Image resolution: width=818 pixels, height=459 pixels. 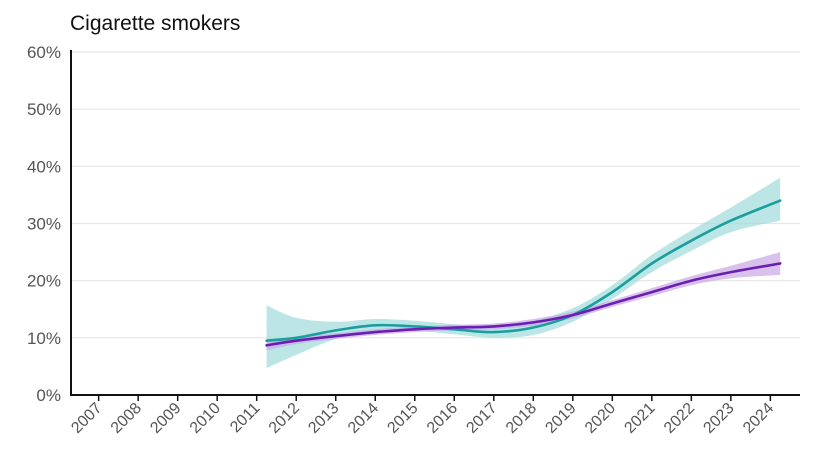 I want to click on y-tick-label: 20%, so click(x=44, y=281).